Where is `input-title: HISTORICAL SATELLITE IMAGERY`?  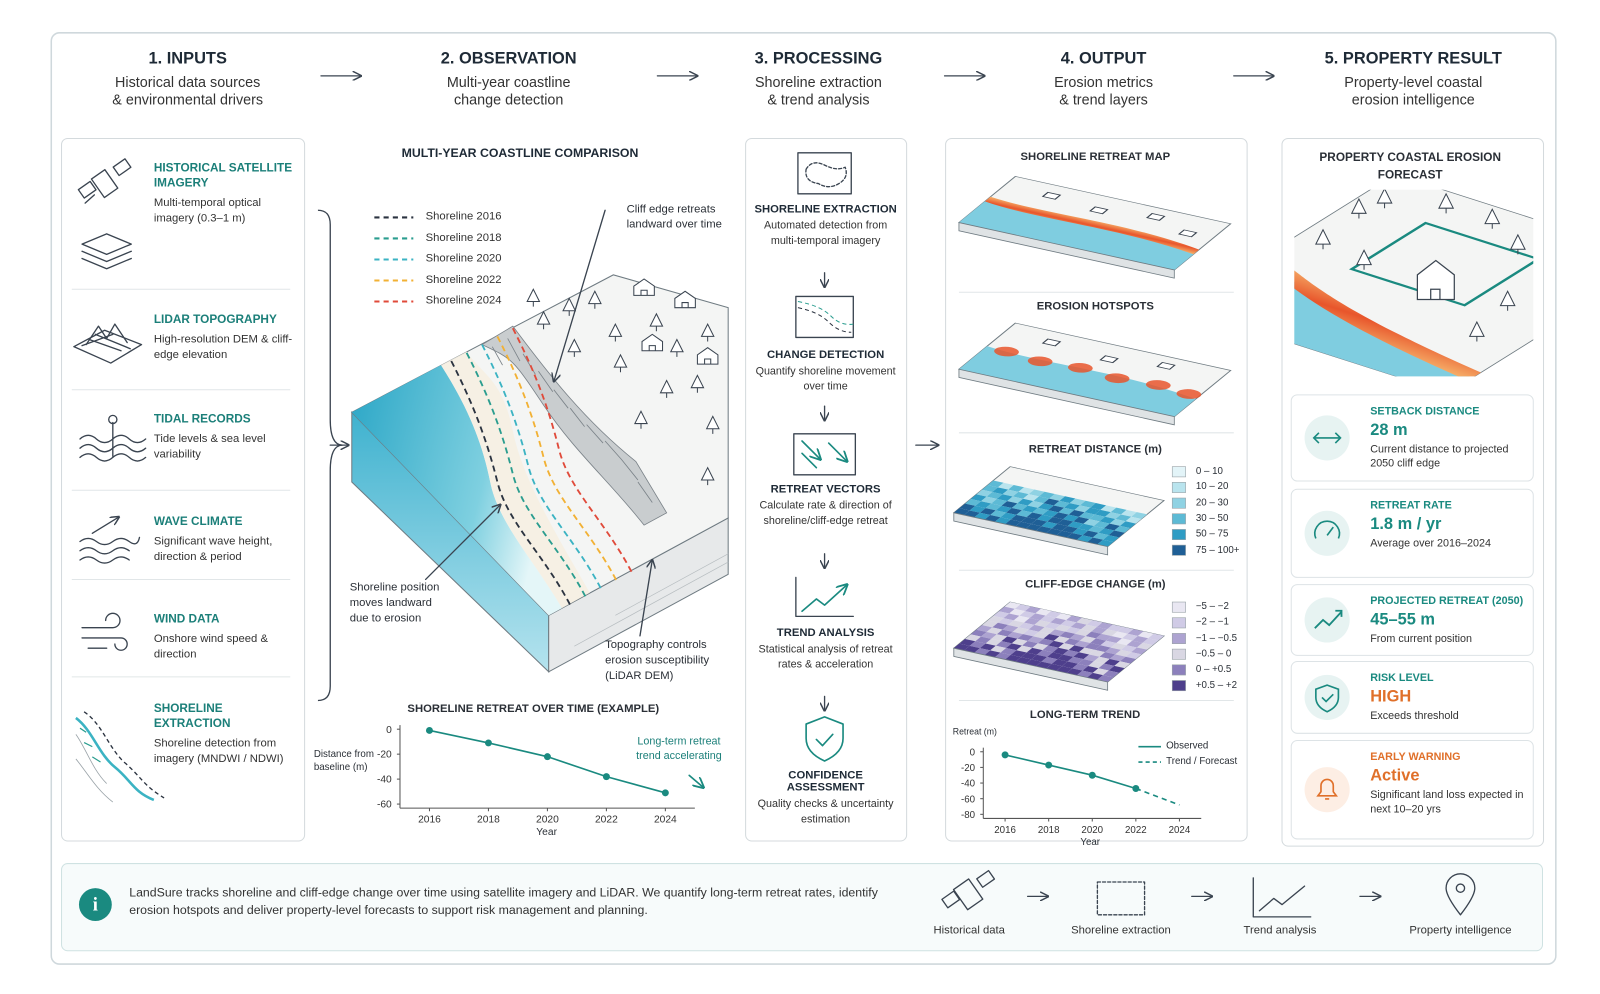
input-title: HISTORICAL SATELLITE IMAGERY is located at coordinates (223, 176).